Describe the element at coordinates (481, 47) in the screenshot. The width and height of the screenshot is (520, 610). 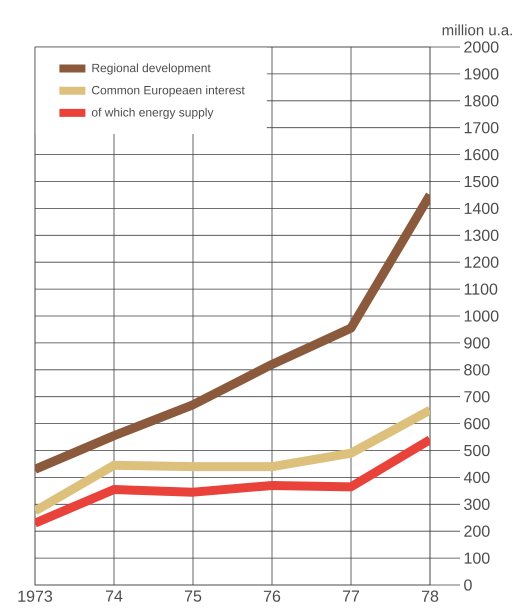
I see `y-tick-label: 2000` at that location.